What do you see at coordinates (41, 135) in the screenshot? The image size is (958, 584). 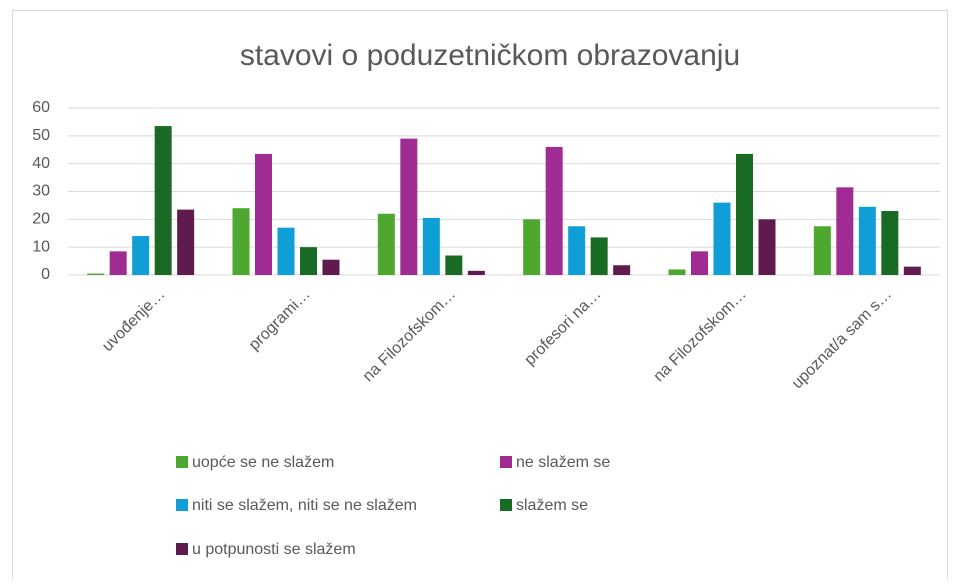 I see `y-tick-label: 50` at bounding box center [41, 135].